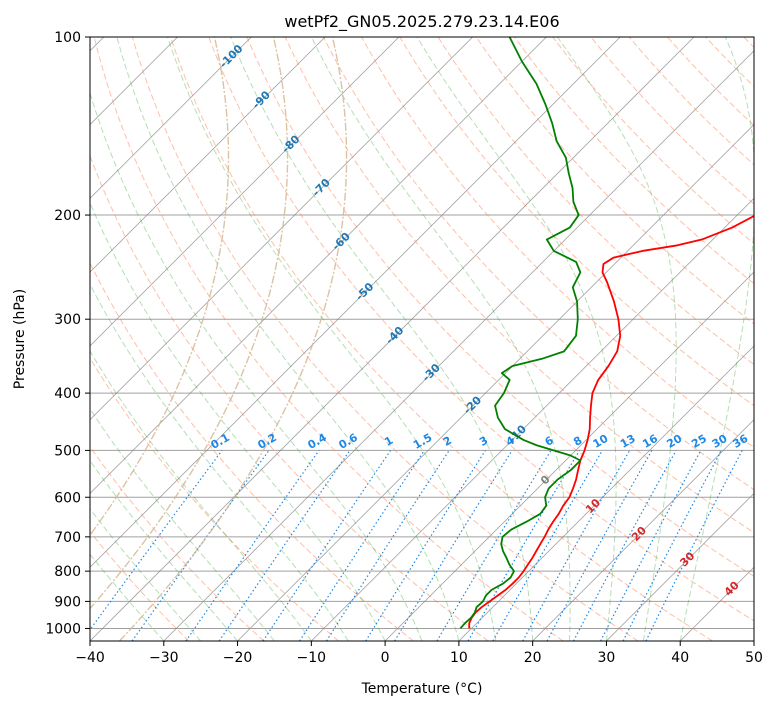  What do you see at coordinates (67, 572) in the screenshot?
I see `y-tick-label: 800` at bounding box center [67, 572].